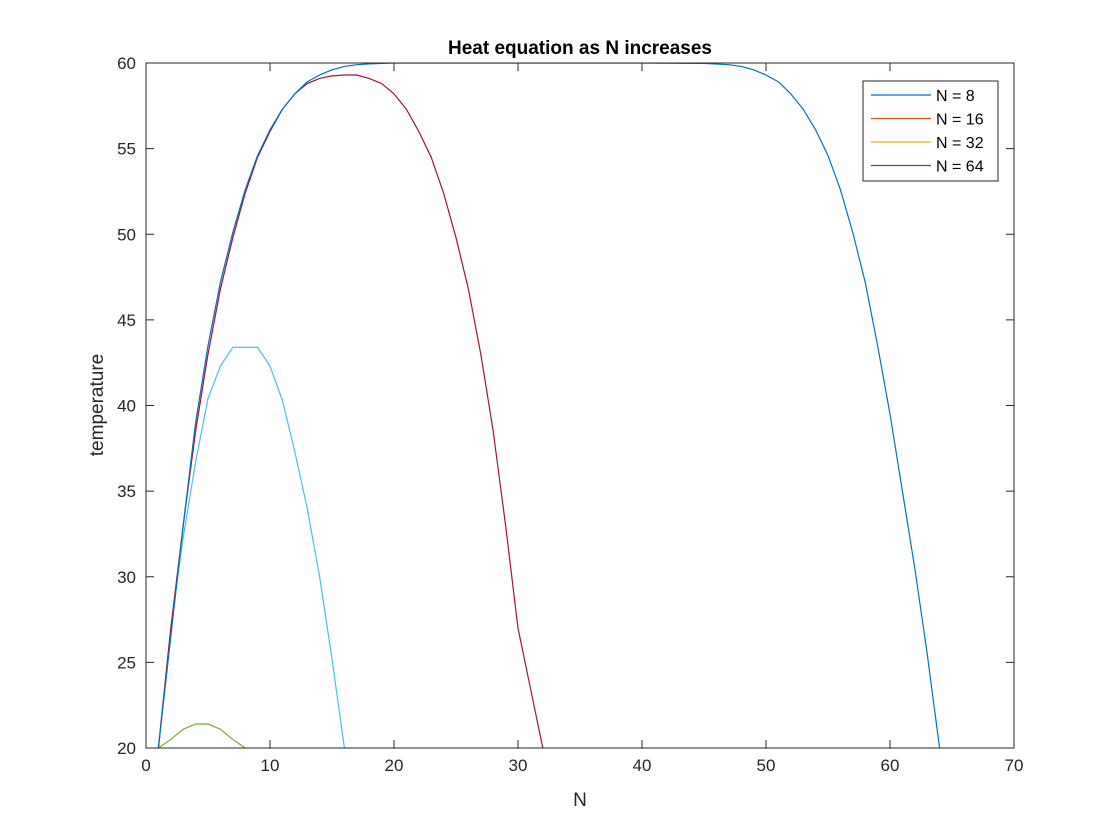  I want to click on x-tick-label: 60, so click(890, 765).